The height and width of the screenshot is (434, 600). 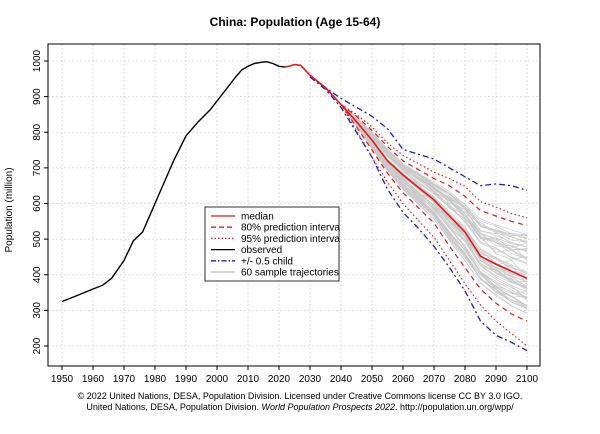 I want to click on x-tick-label: 1950, so click(x=62, y=379).